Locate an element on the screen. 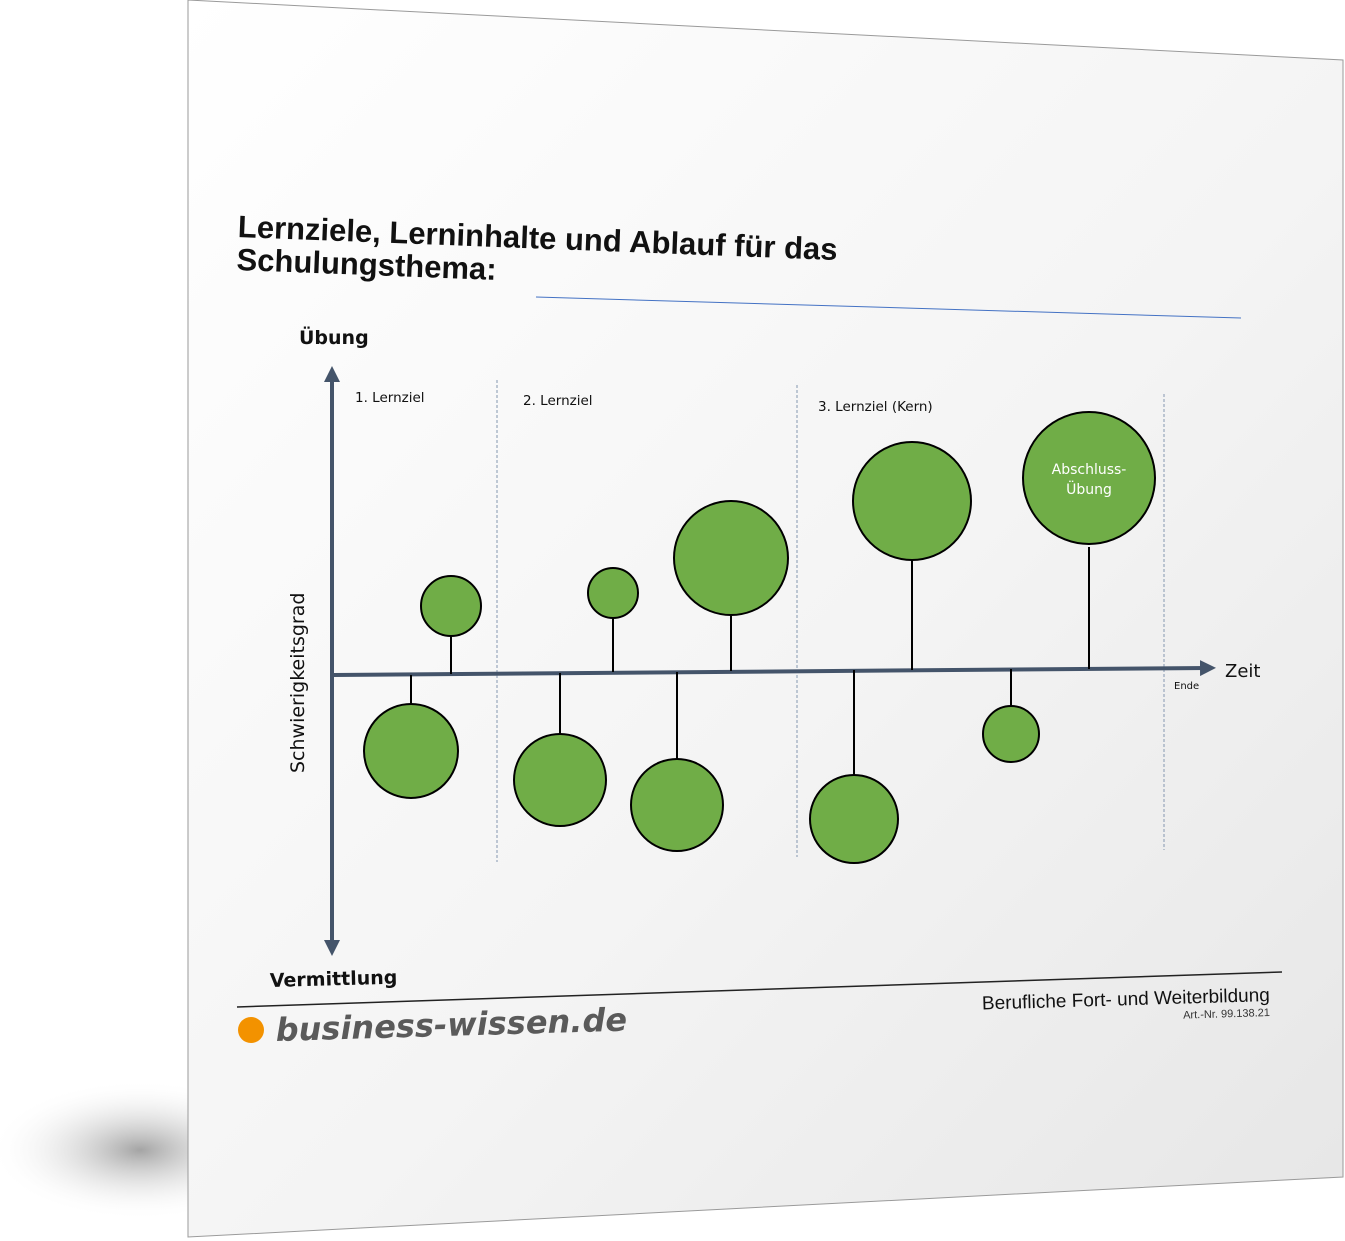 The height and width of the screenshot is (1241, 1345). section-label-1: 1. Lernziel is located at coordinates (390, 398).